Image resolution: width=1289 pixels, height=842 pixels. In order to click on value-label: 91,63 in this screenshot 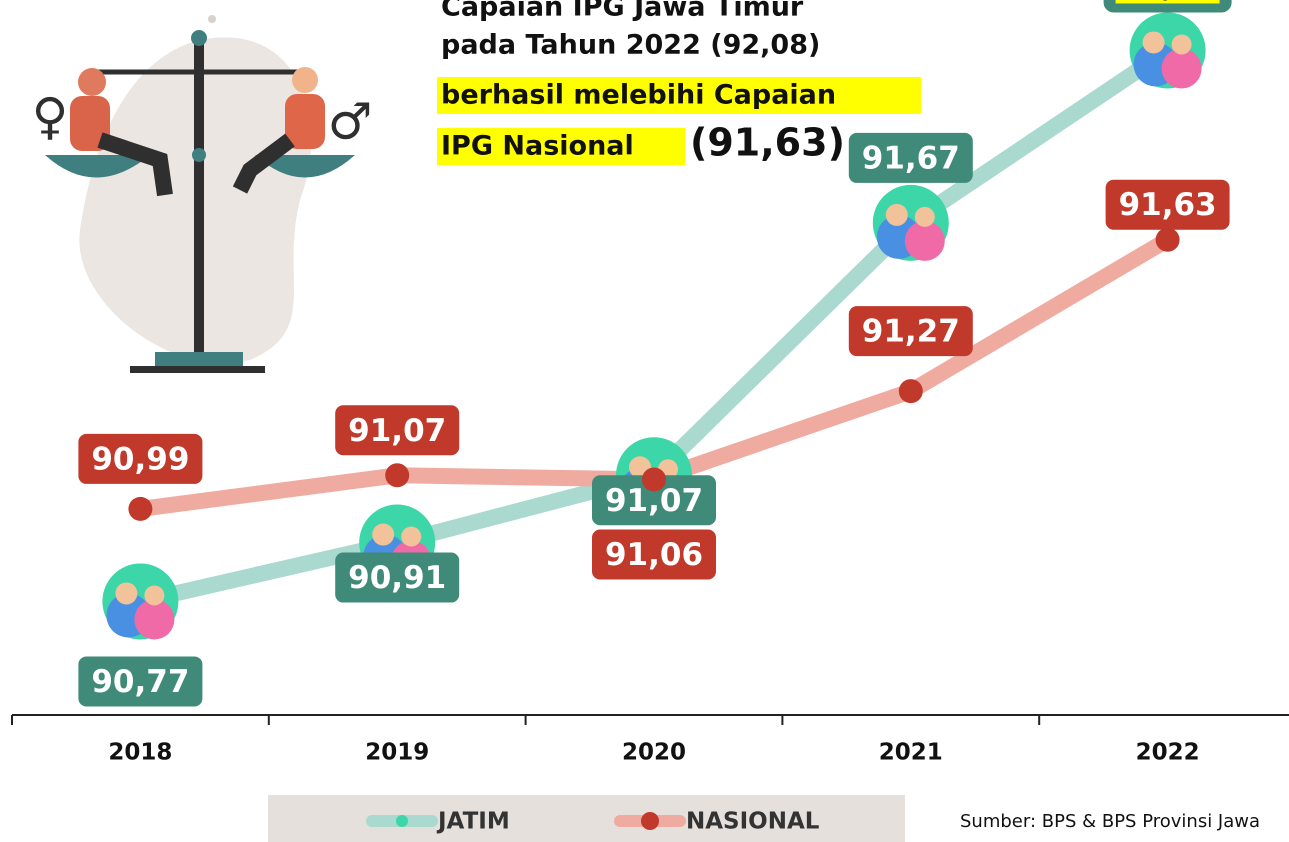, I will do `click(1168, 205)`.